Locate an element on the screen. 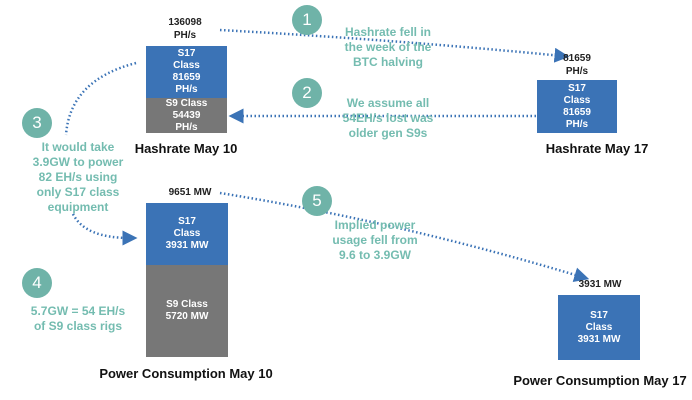 Image resolution: width=692 pixels, height=400 pixels. power-may17-s17-bar: S17 Class 3931 MW is located at coordinates (599, 327).